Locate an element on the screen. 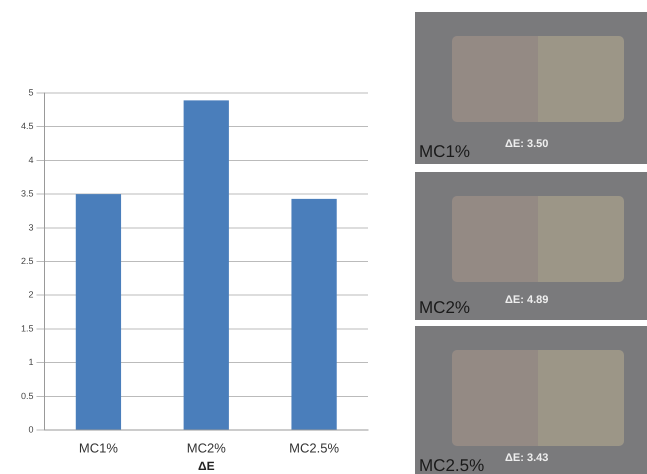  x-tick-label: MC2.5% is located at coordinates (314, 448).